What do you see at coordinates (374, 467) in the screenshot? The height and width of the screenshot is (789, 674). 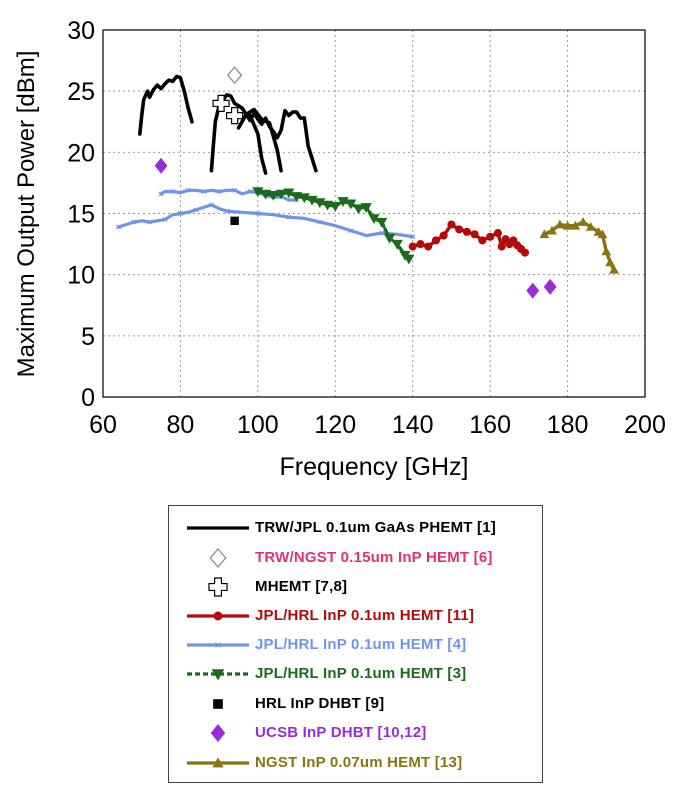 I see `x-axis-label: Frequency [GHz]` at bounding box center [374, 467].